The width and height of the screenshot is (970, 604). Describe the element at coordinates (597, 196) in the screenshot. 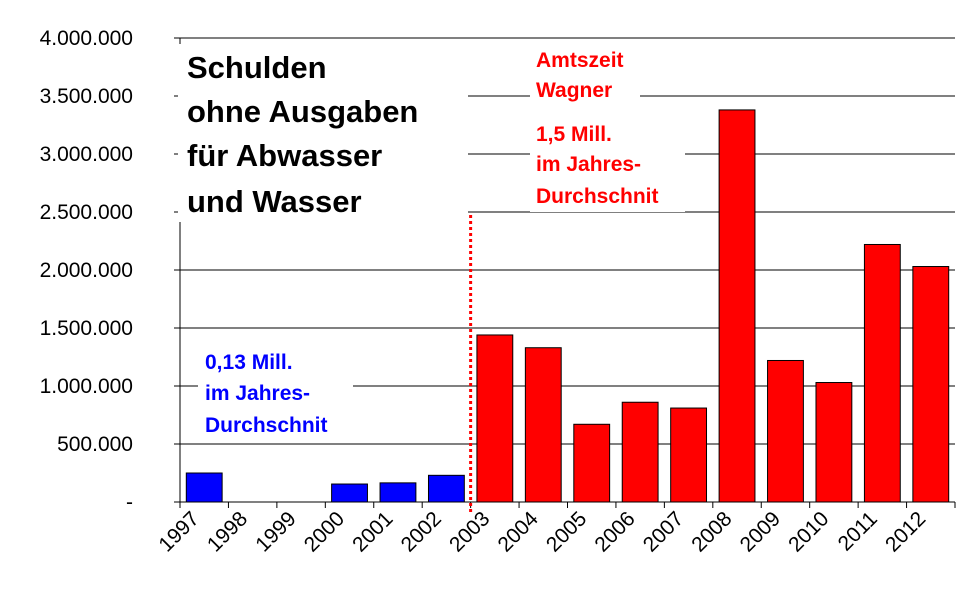

I see `red-note-line-5: Durchschnit` at that location.